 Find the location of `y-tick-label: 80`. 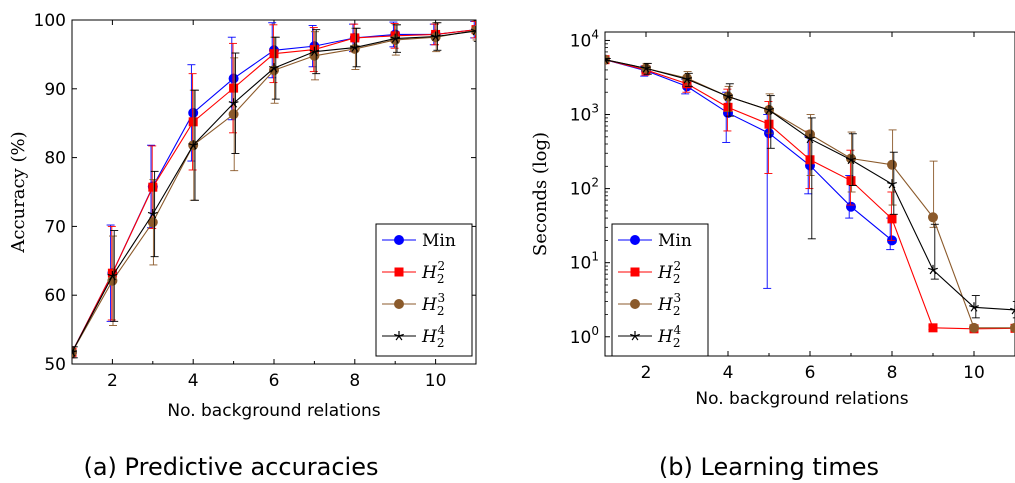

y-tick-label: 80 is located at coordinates (55, 159).